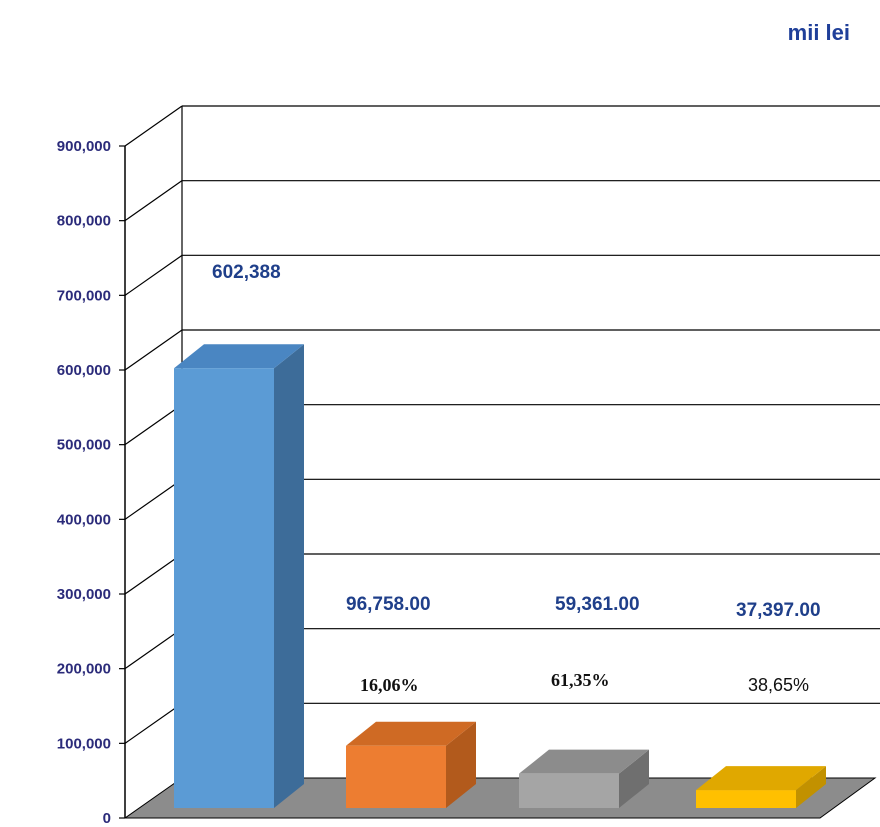  What do you see at coordinates (107, 818) in the screenshot?
I see `y-tick-label: 0` at bounding box center [107, 818].